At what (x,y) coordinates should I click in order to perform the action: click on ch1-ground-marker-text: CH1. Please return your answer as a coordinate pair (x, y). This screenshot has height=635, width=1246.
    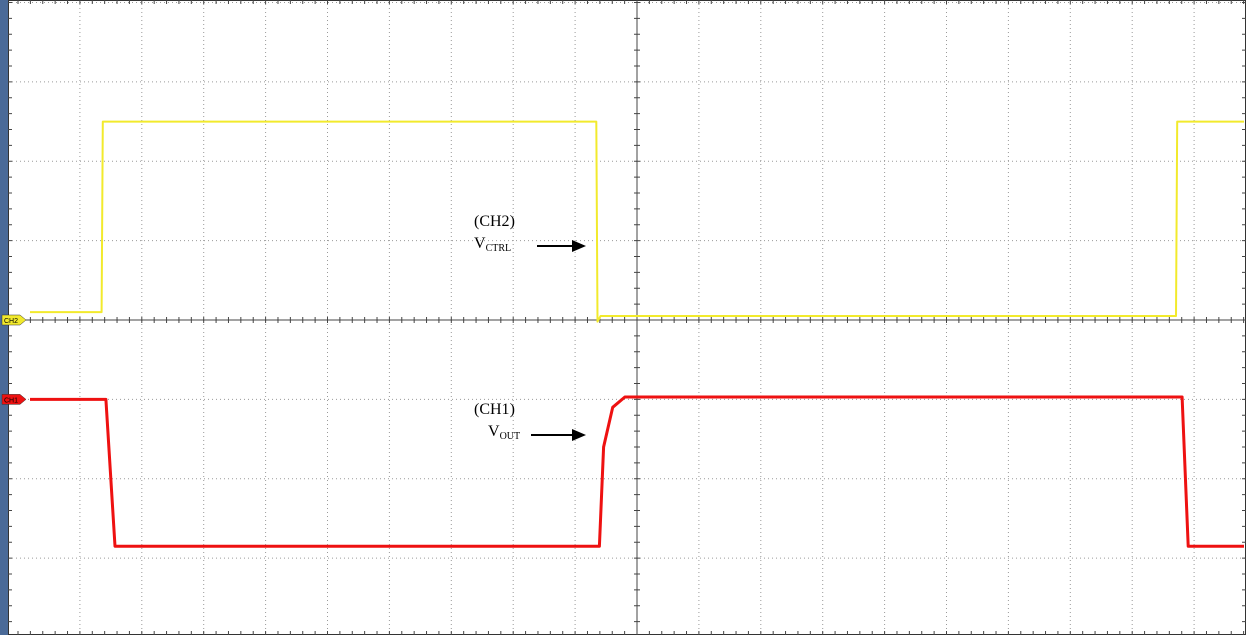
    Looking at the image, I should click on (11, 400).